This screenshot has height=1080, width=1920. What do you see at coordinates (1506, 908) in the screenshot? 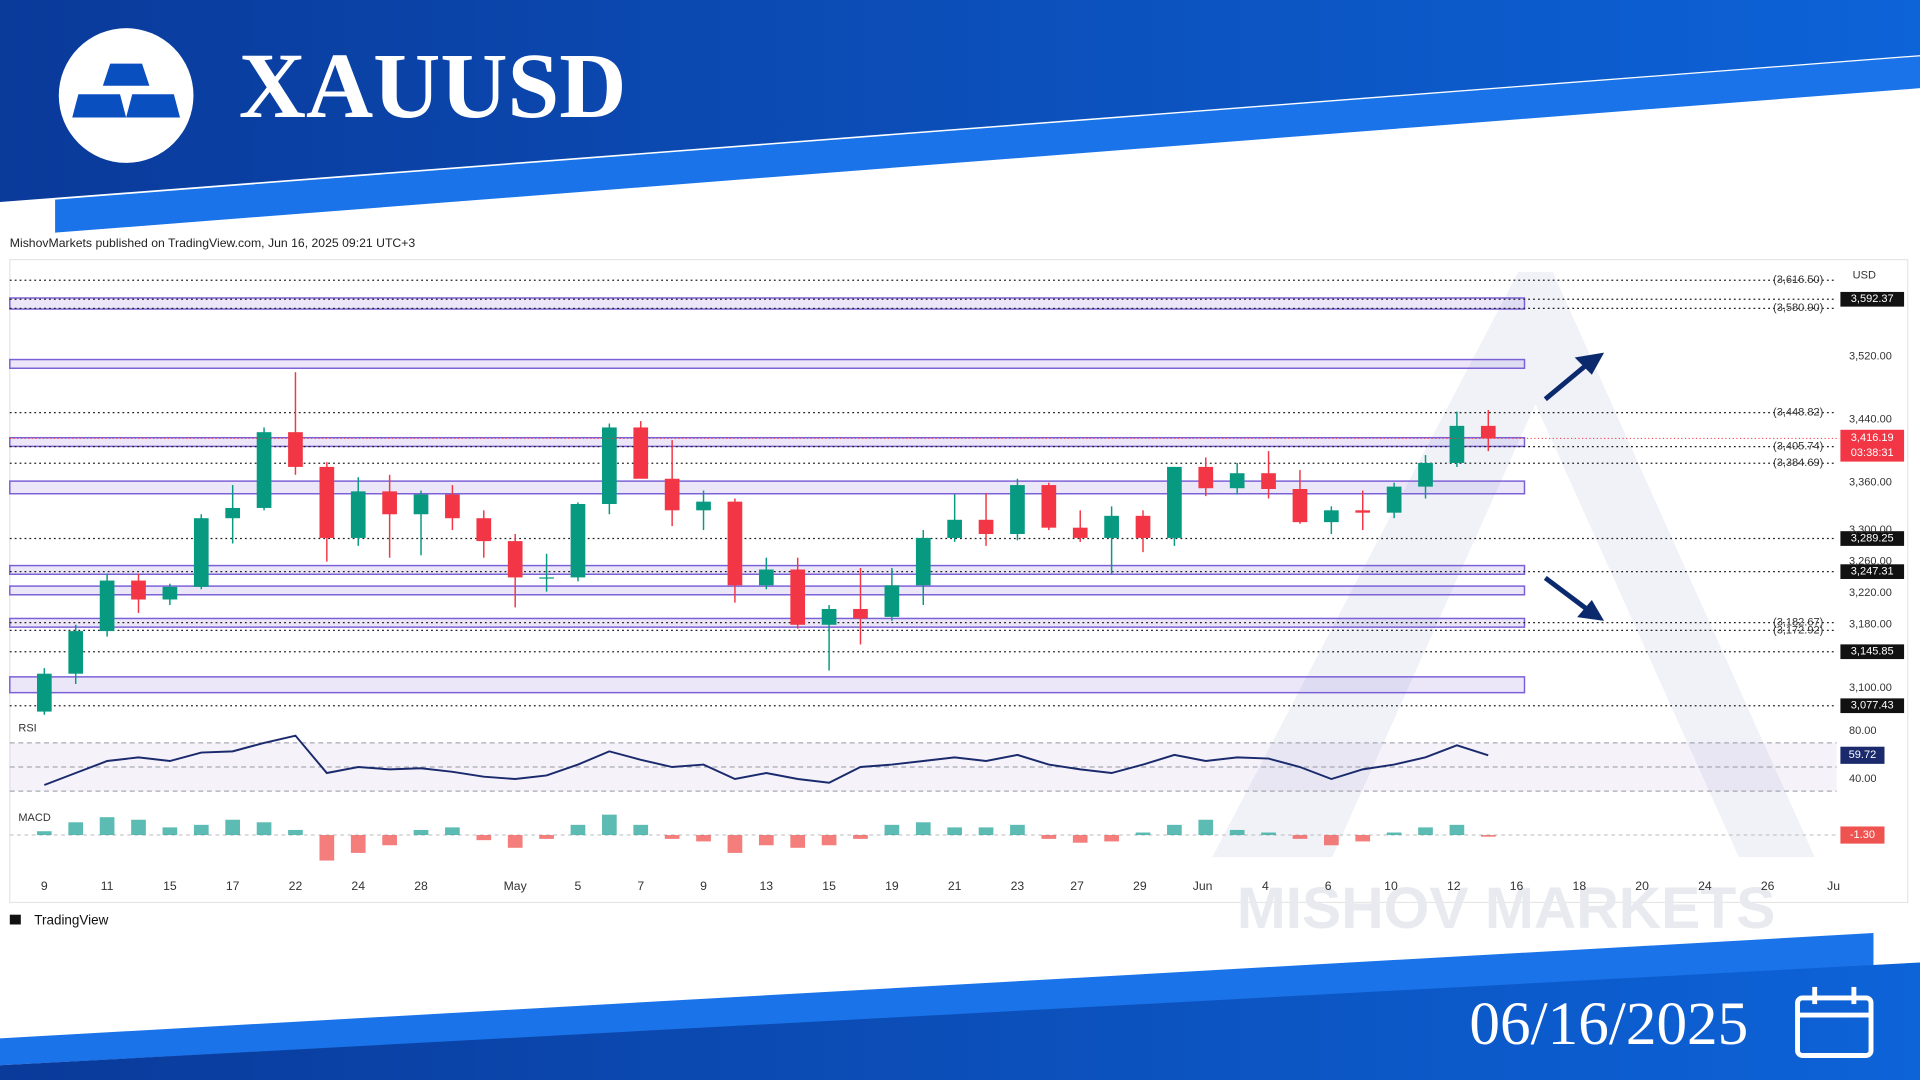
I see `watermark: MISHOV MARKETS` at bounding box center [1506, 908].